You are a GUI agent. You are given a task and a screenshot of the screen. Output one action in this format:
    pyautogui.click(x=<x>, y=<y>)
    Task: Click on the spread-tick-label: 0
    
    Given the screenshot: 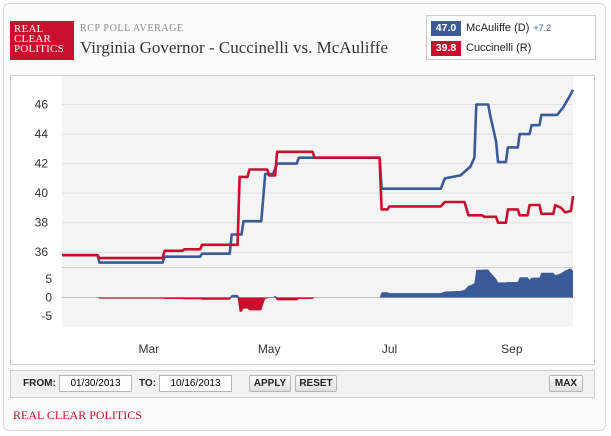 What is the action you would take?
    pyautogui.click(x=48, y=298)
    